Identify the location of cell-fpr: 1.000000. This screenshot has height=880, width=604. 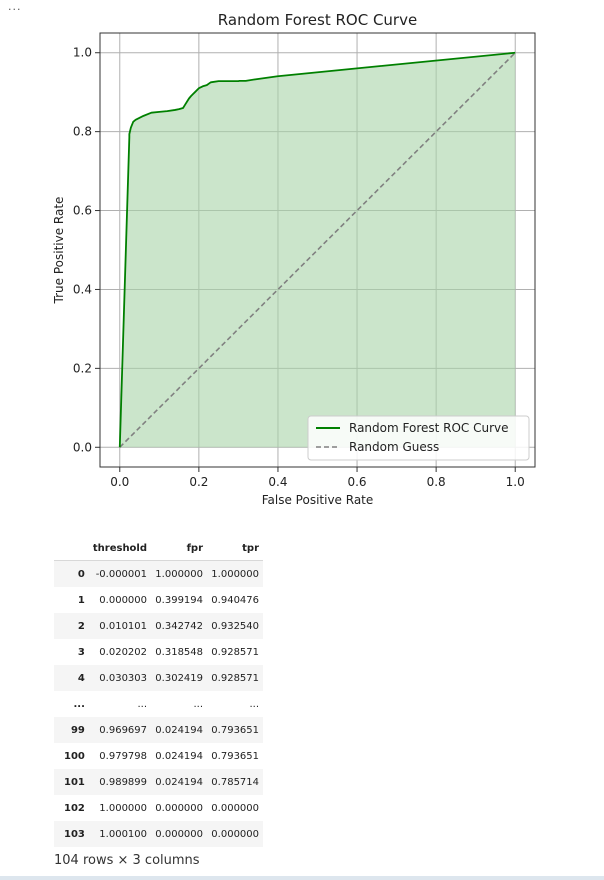
(179, 574).